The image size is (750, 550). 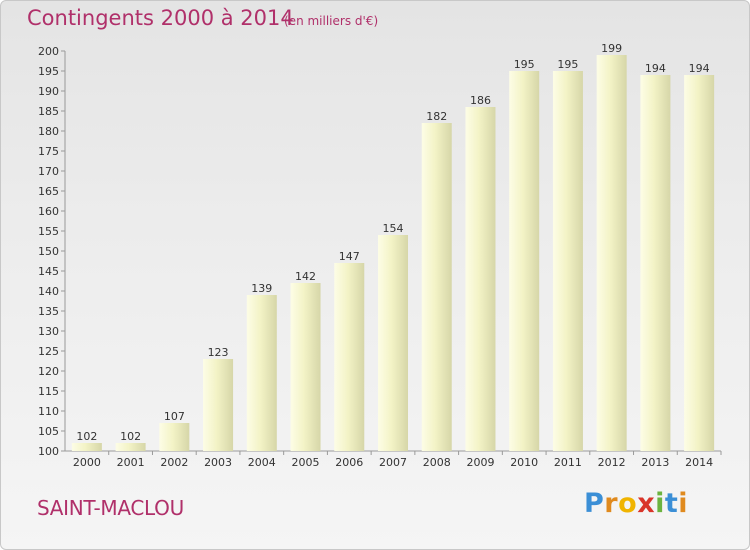 What do you see at coordinates (393, 228) in the screenshot?
I see `data-label: 154` at bounding box center [393, 228].